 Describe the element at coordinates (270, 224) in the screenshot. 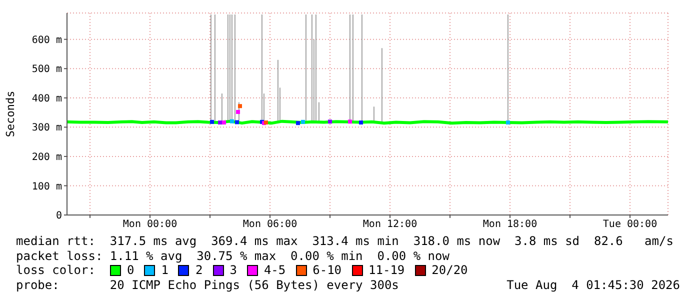

I see `x-tick-label: Mon 06:00` at that location.